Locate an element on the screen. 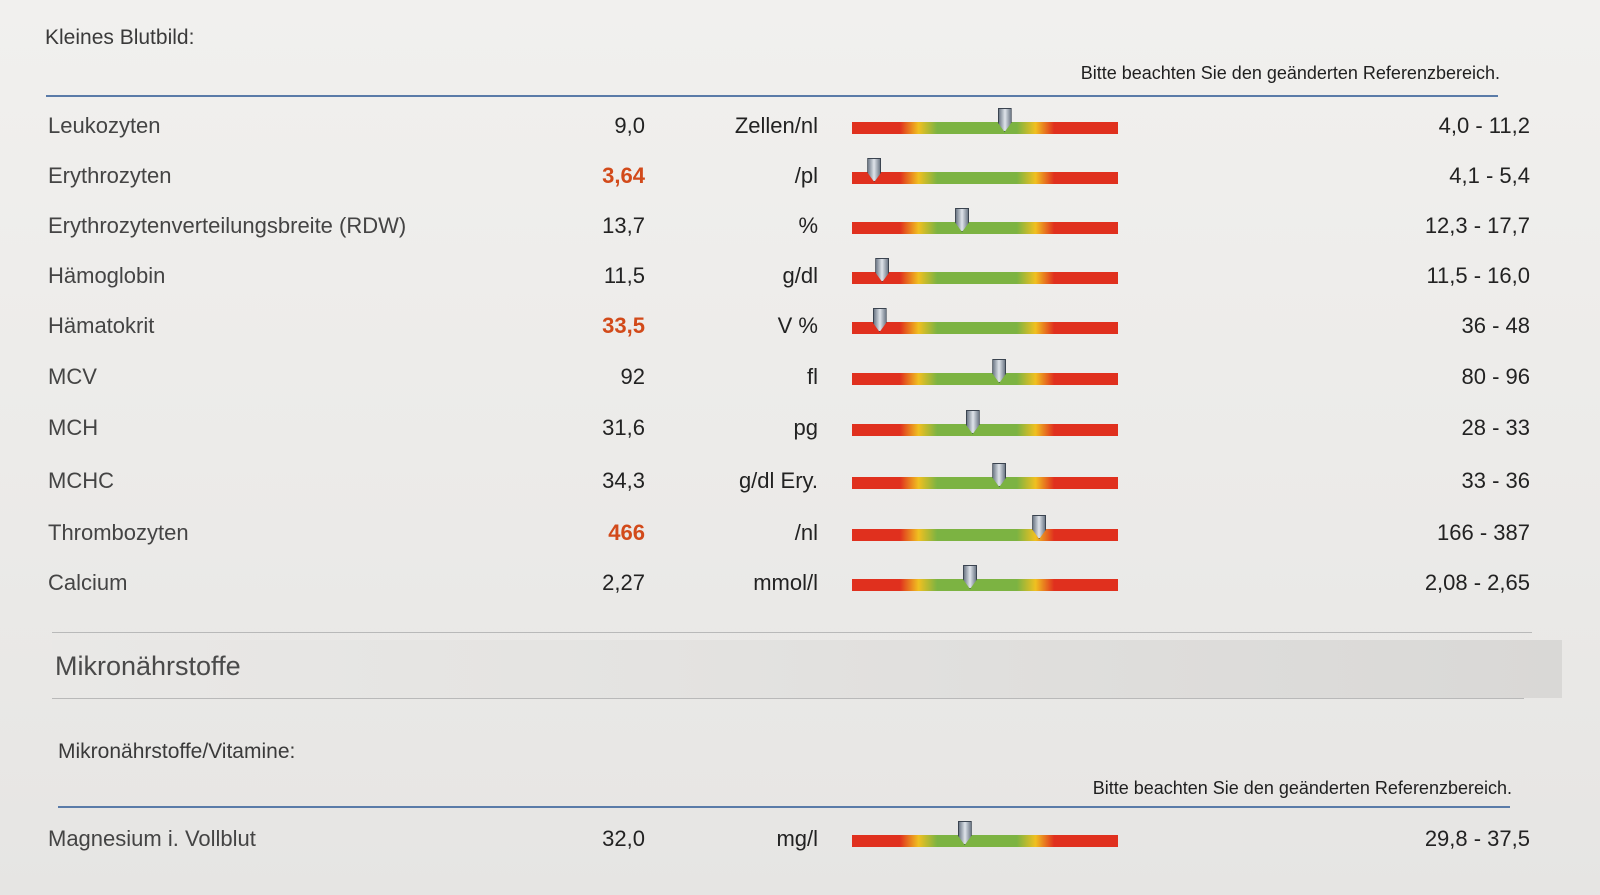 The height and width of the screenshot is (895, 1600). table-row: Hämatokrit 33,5 V % 36 - 48 is located at coordinates (800, 326).